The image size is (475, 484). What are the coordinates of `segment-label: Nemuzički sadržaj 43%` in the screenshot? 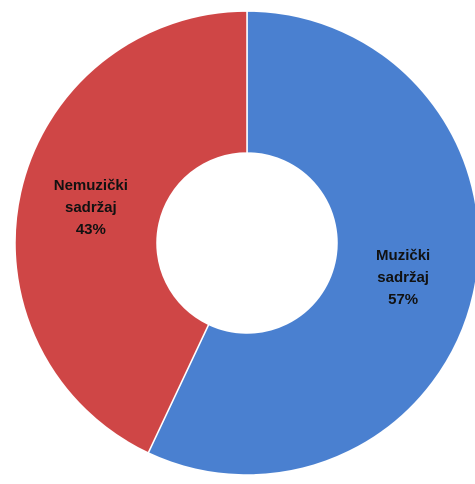 It's located at (91, 208).